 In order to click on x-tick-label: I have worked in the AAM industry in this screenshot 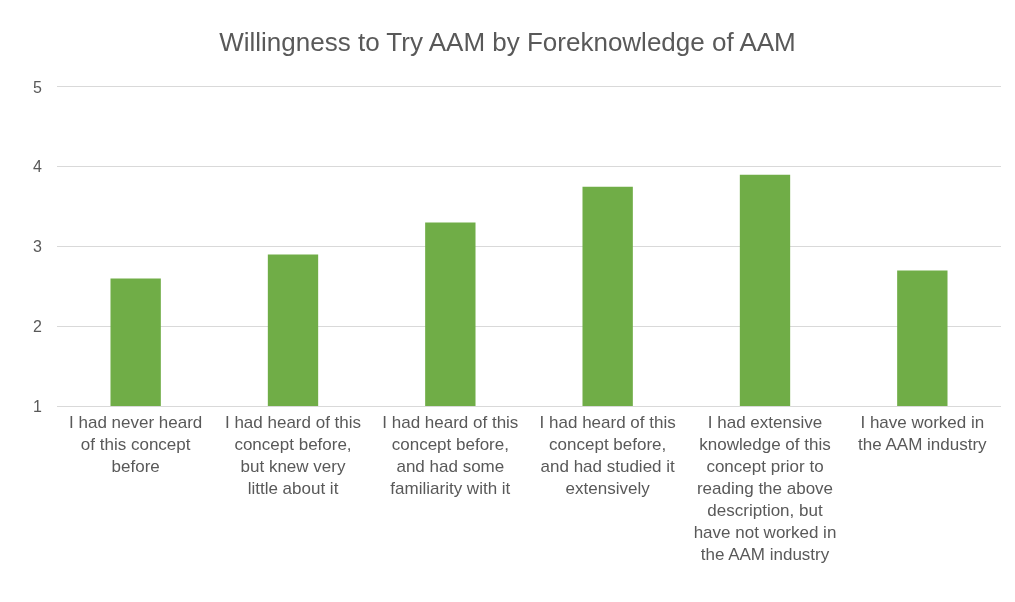, I will do `click(923, 433)`.